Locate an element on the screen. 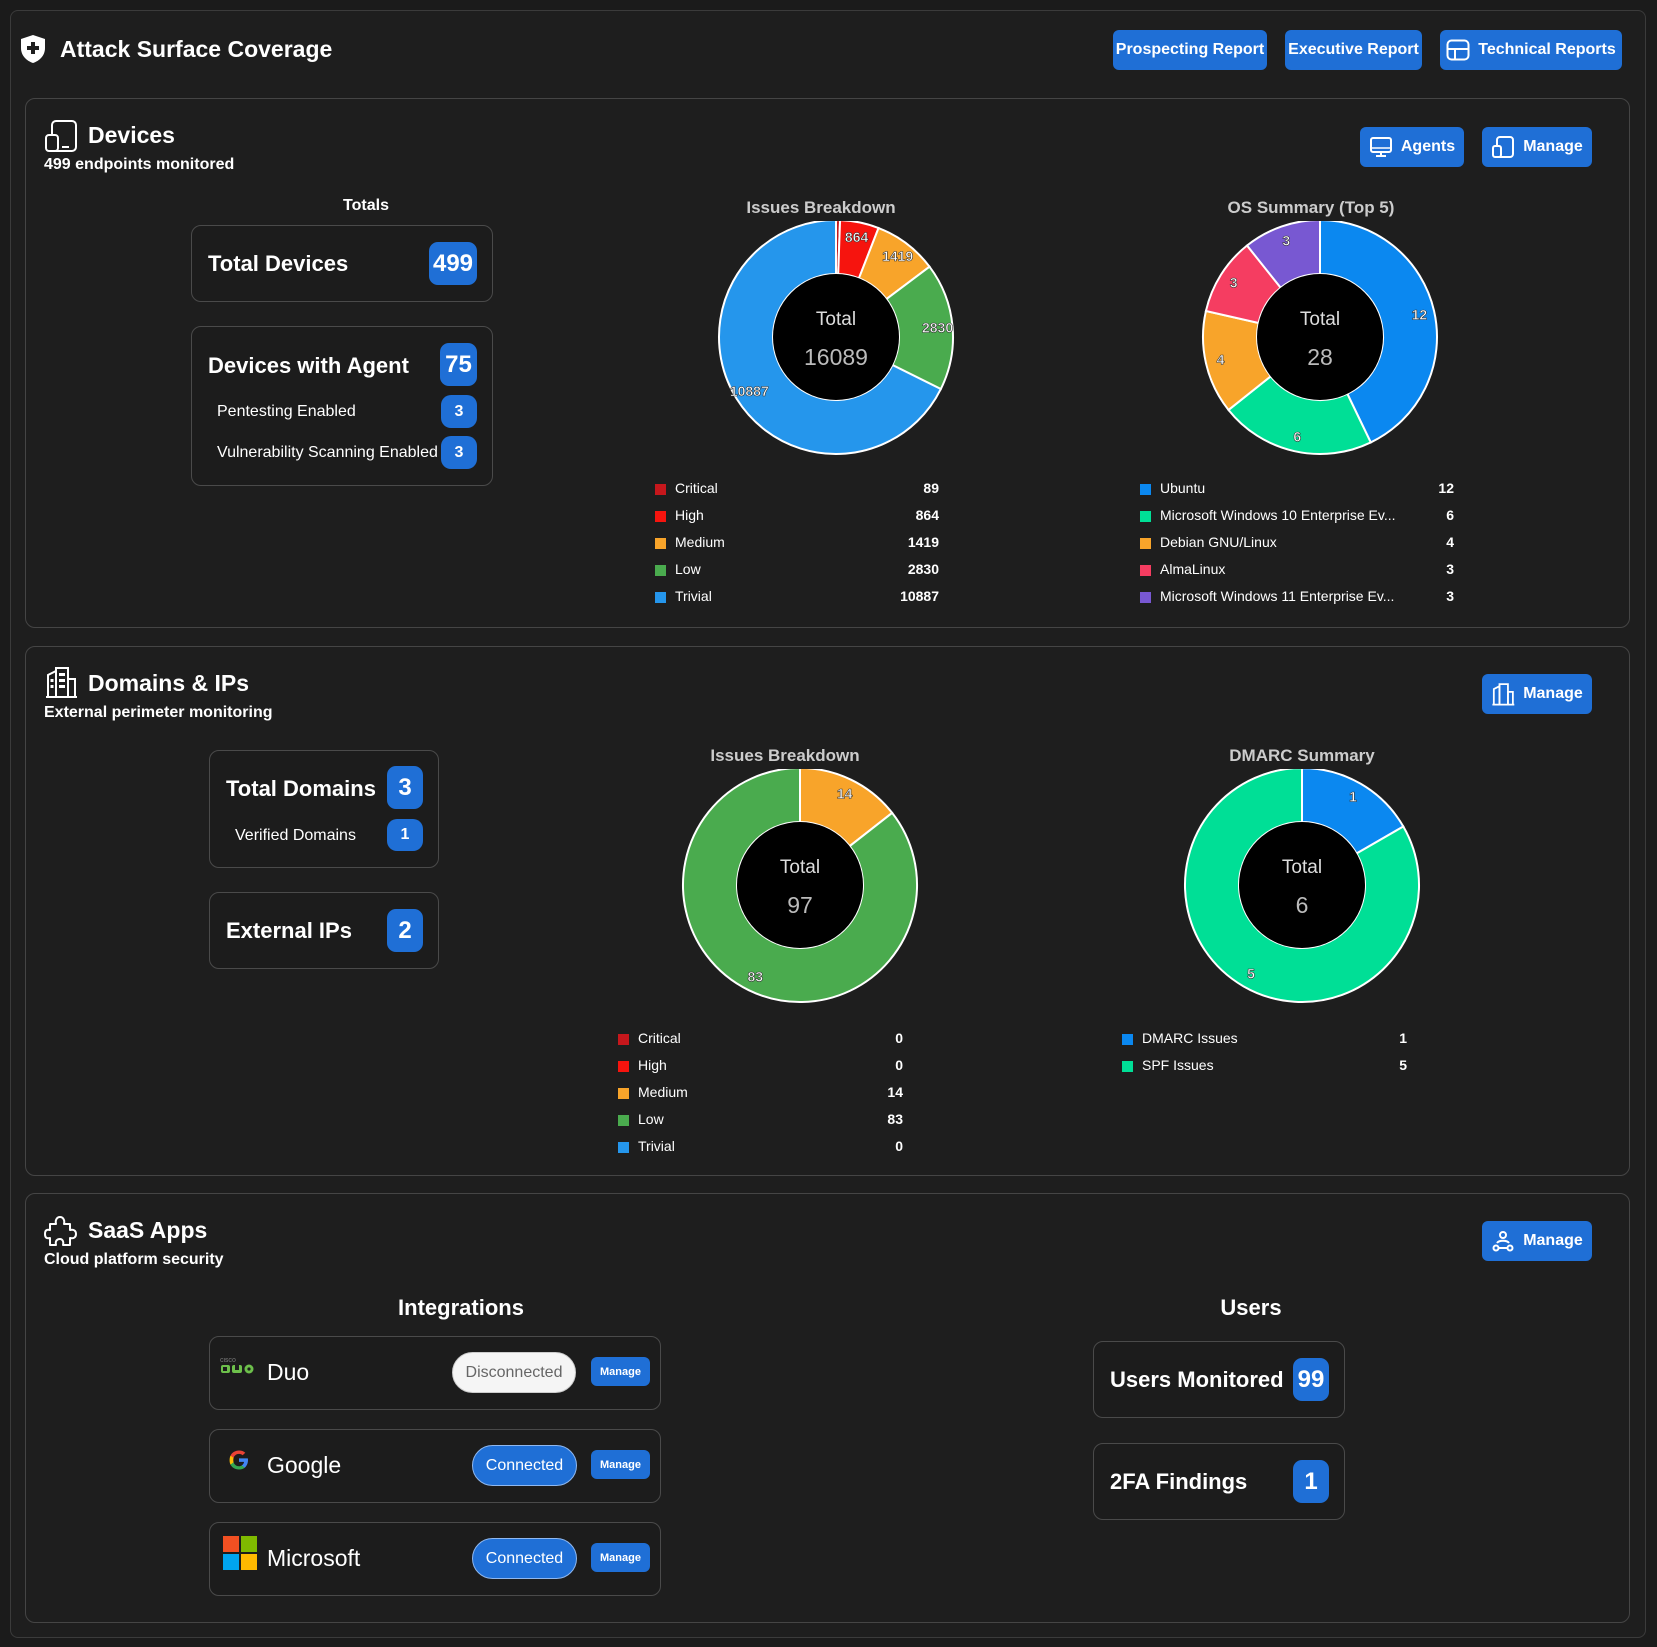 The height and width of the screenshot is (1647, 1657). dmarc-summary-slices is located at coordinates (1302, 886).